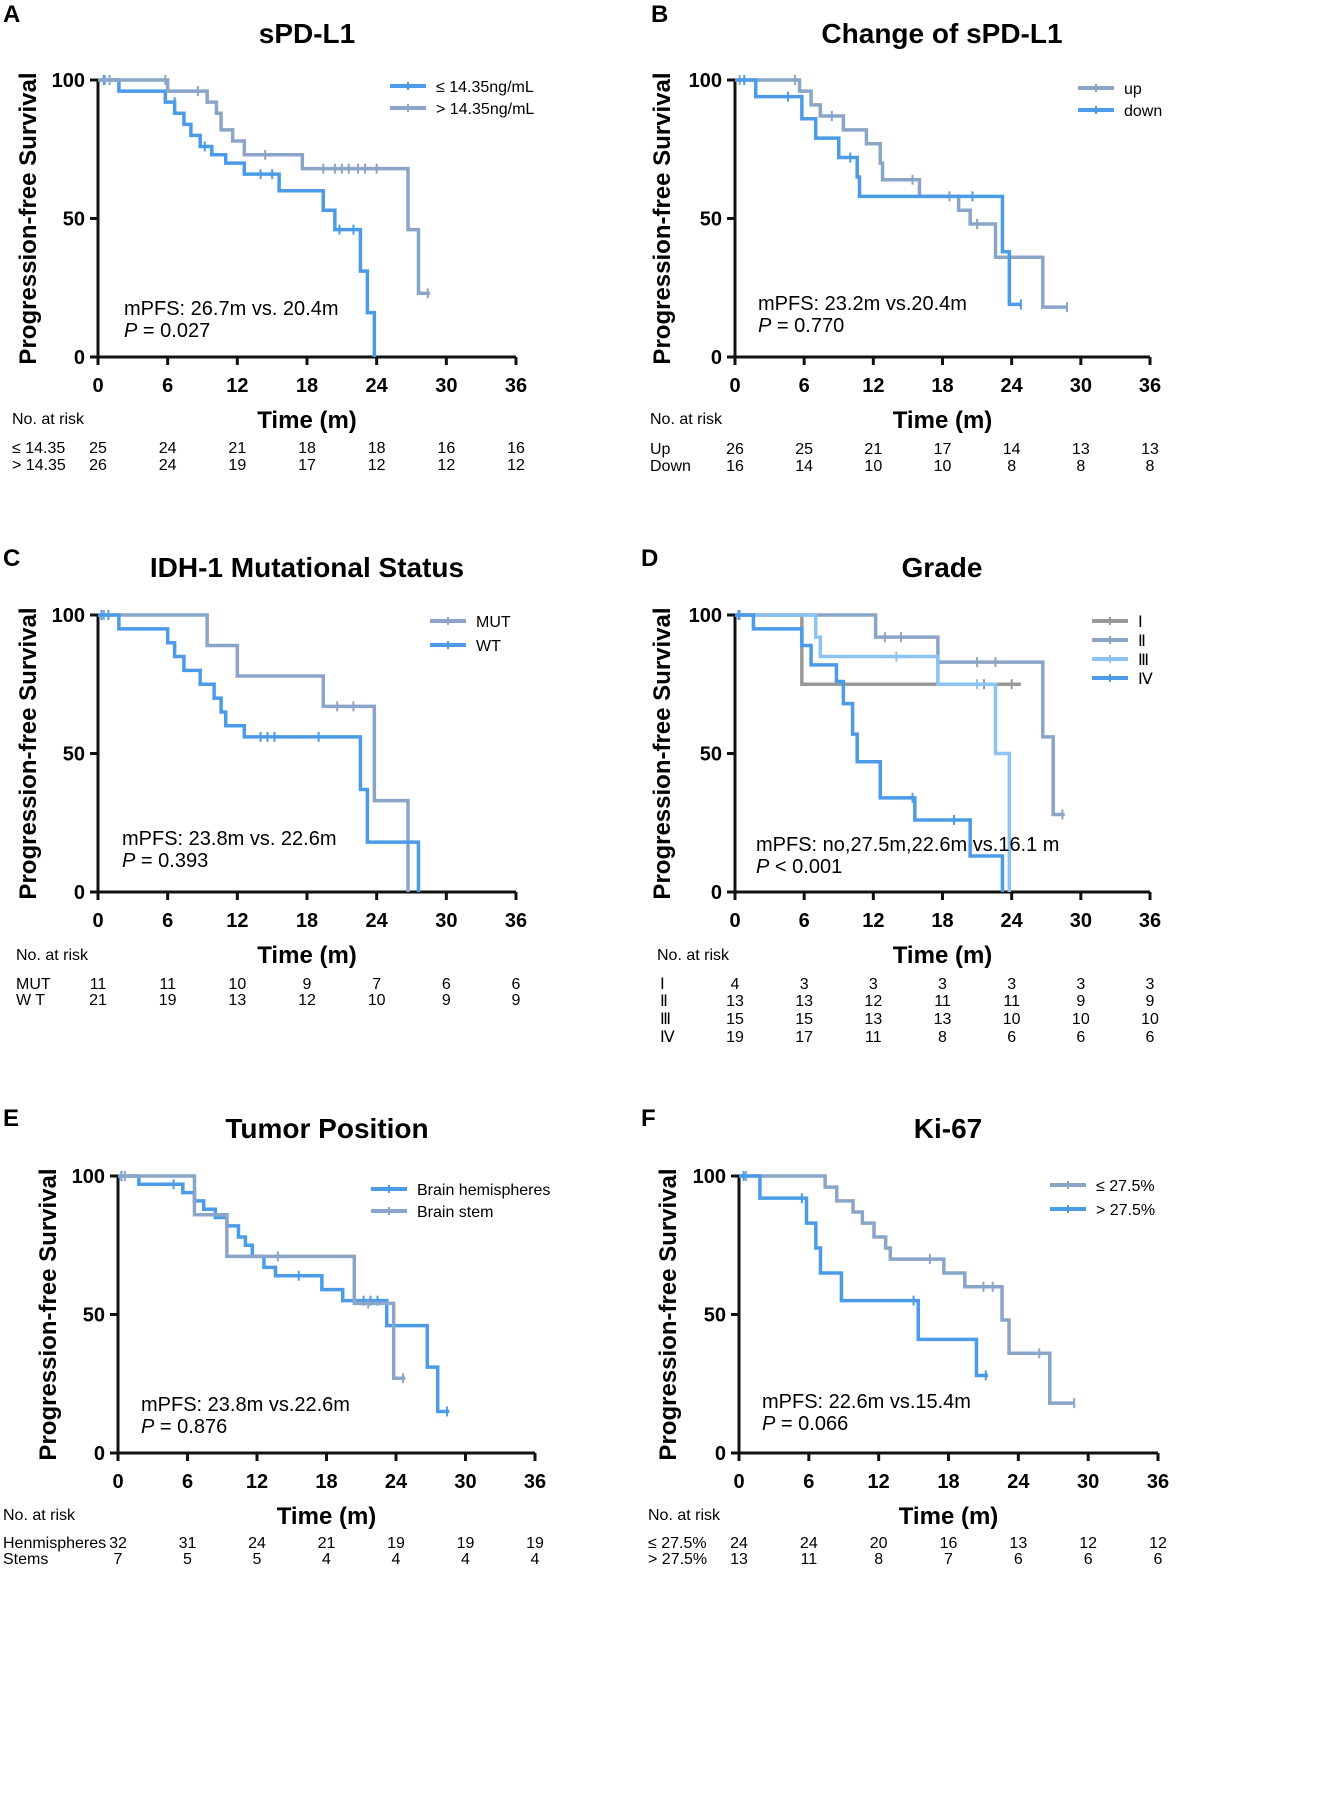 This screenshot has height=1801, width=1341. Describe the element at coordinates (485, 109) in the screenshot. I see `legend-label: > 14.35ng/mL` at that location.